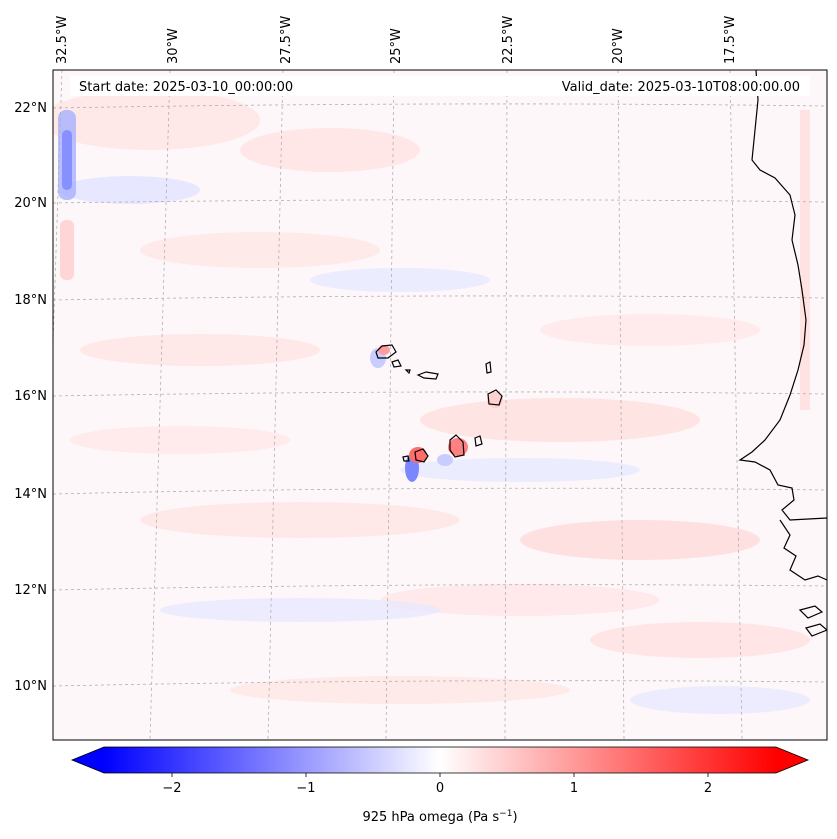 This screenshot has height=839, width=837. I want to click on lat-label: 18°N, so click(30, 300).